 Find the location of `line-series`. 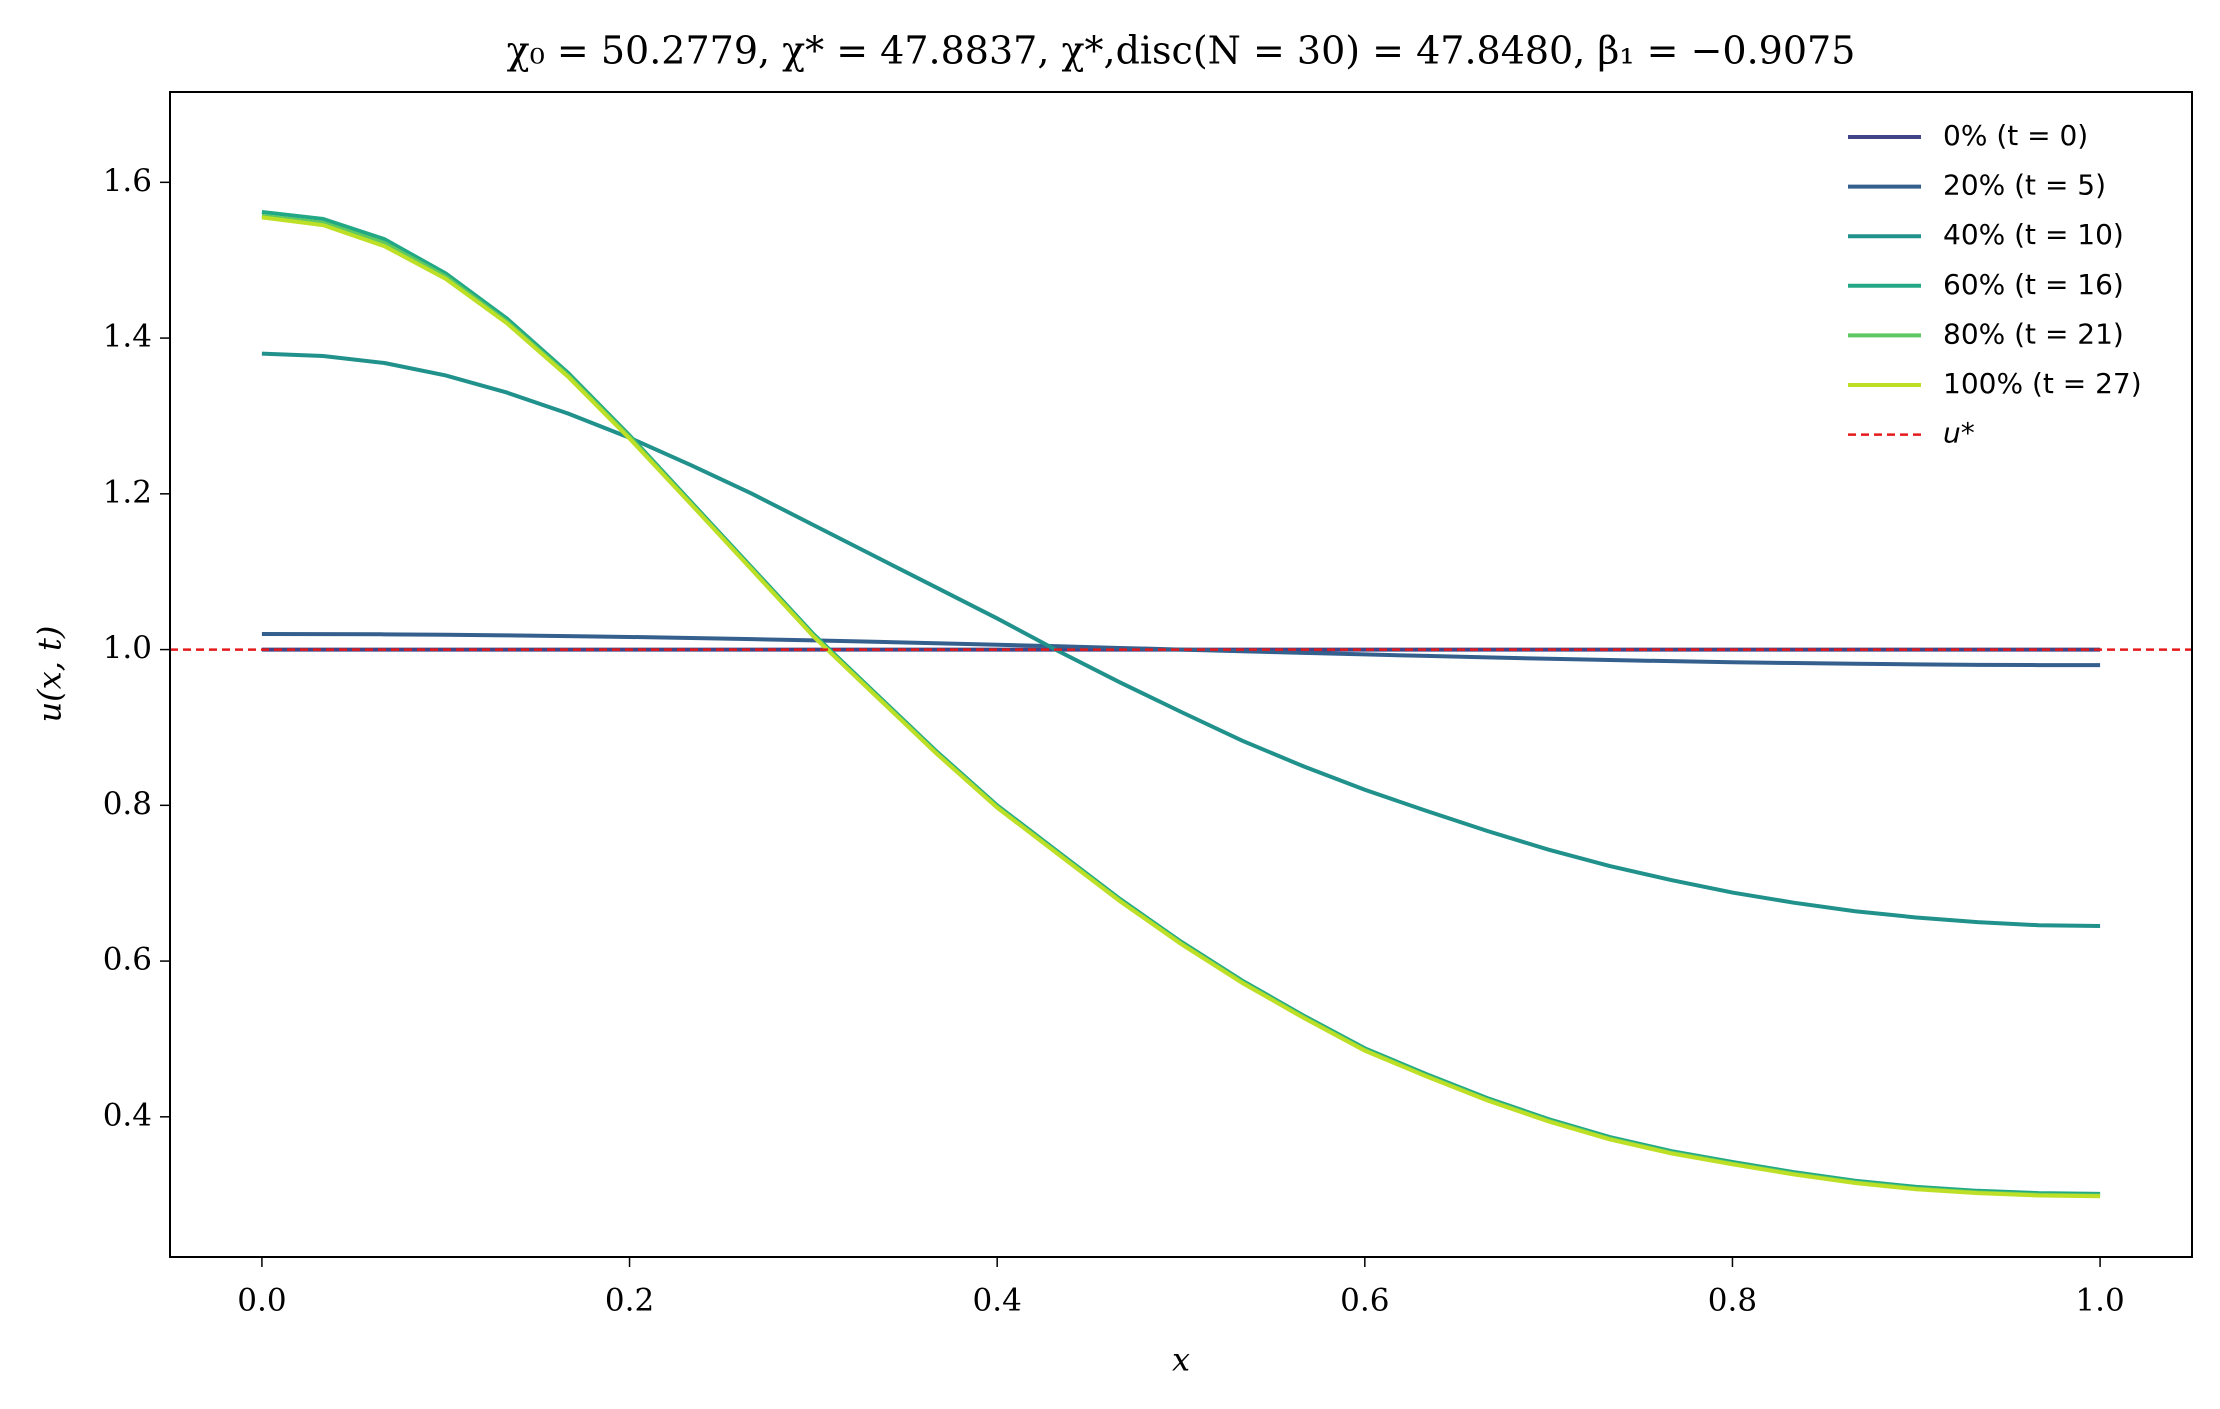

line-series is located at coordinates (1181, 650).